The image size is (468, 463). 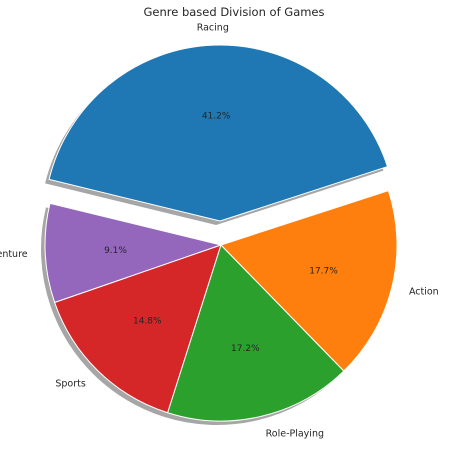 What do you see at coordinates (256, 333) in the screenshot?
I see `slice-role-playing` at bounding box center [256, 333].